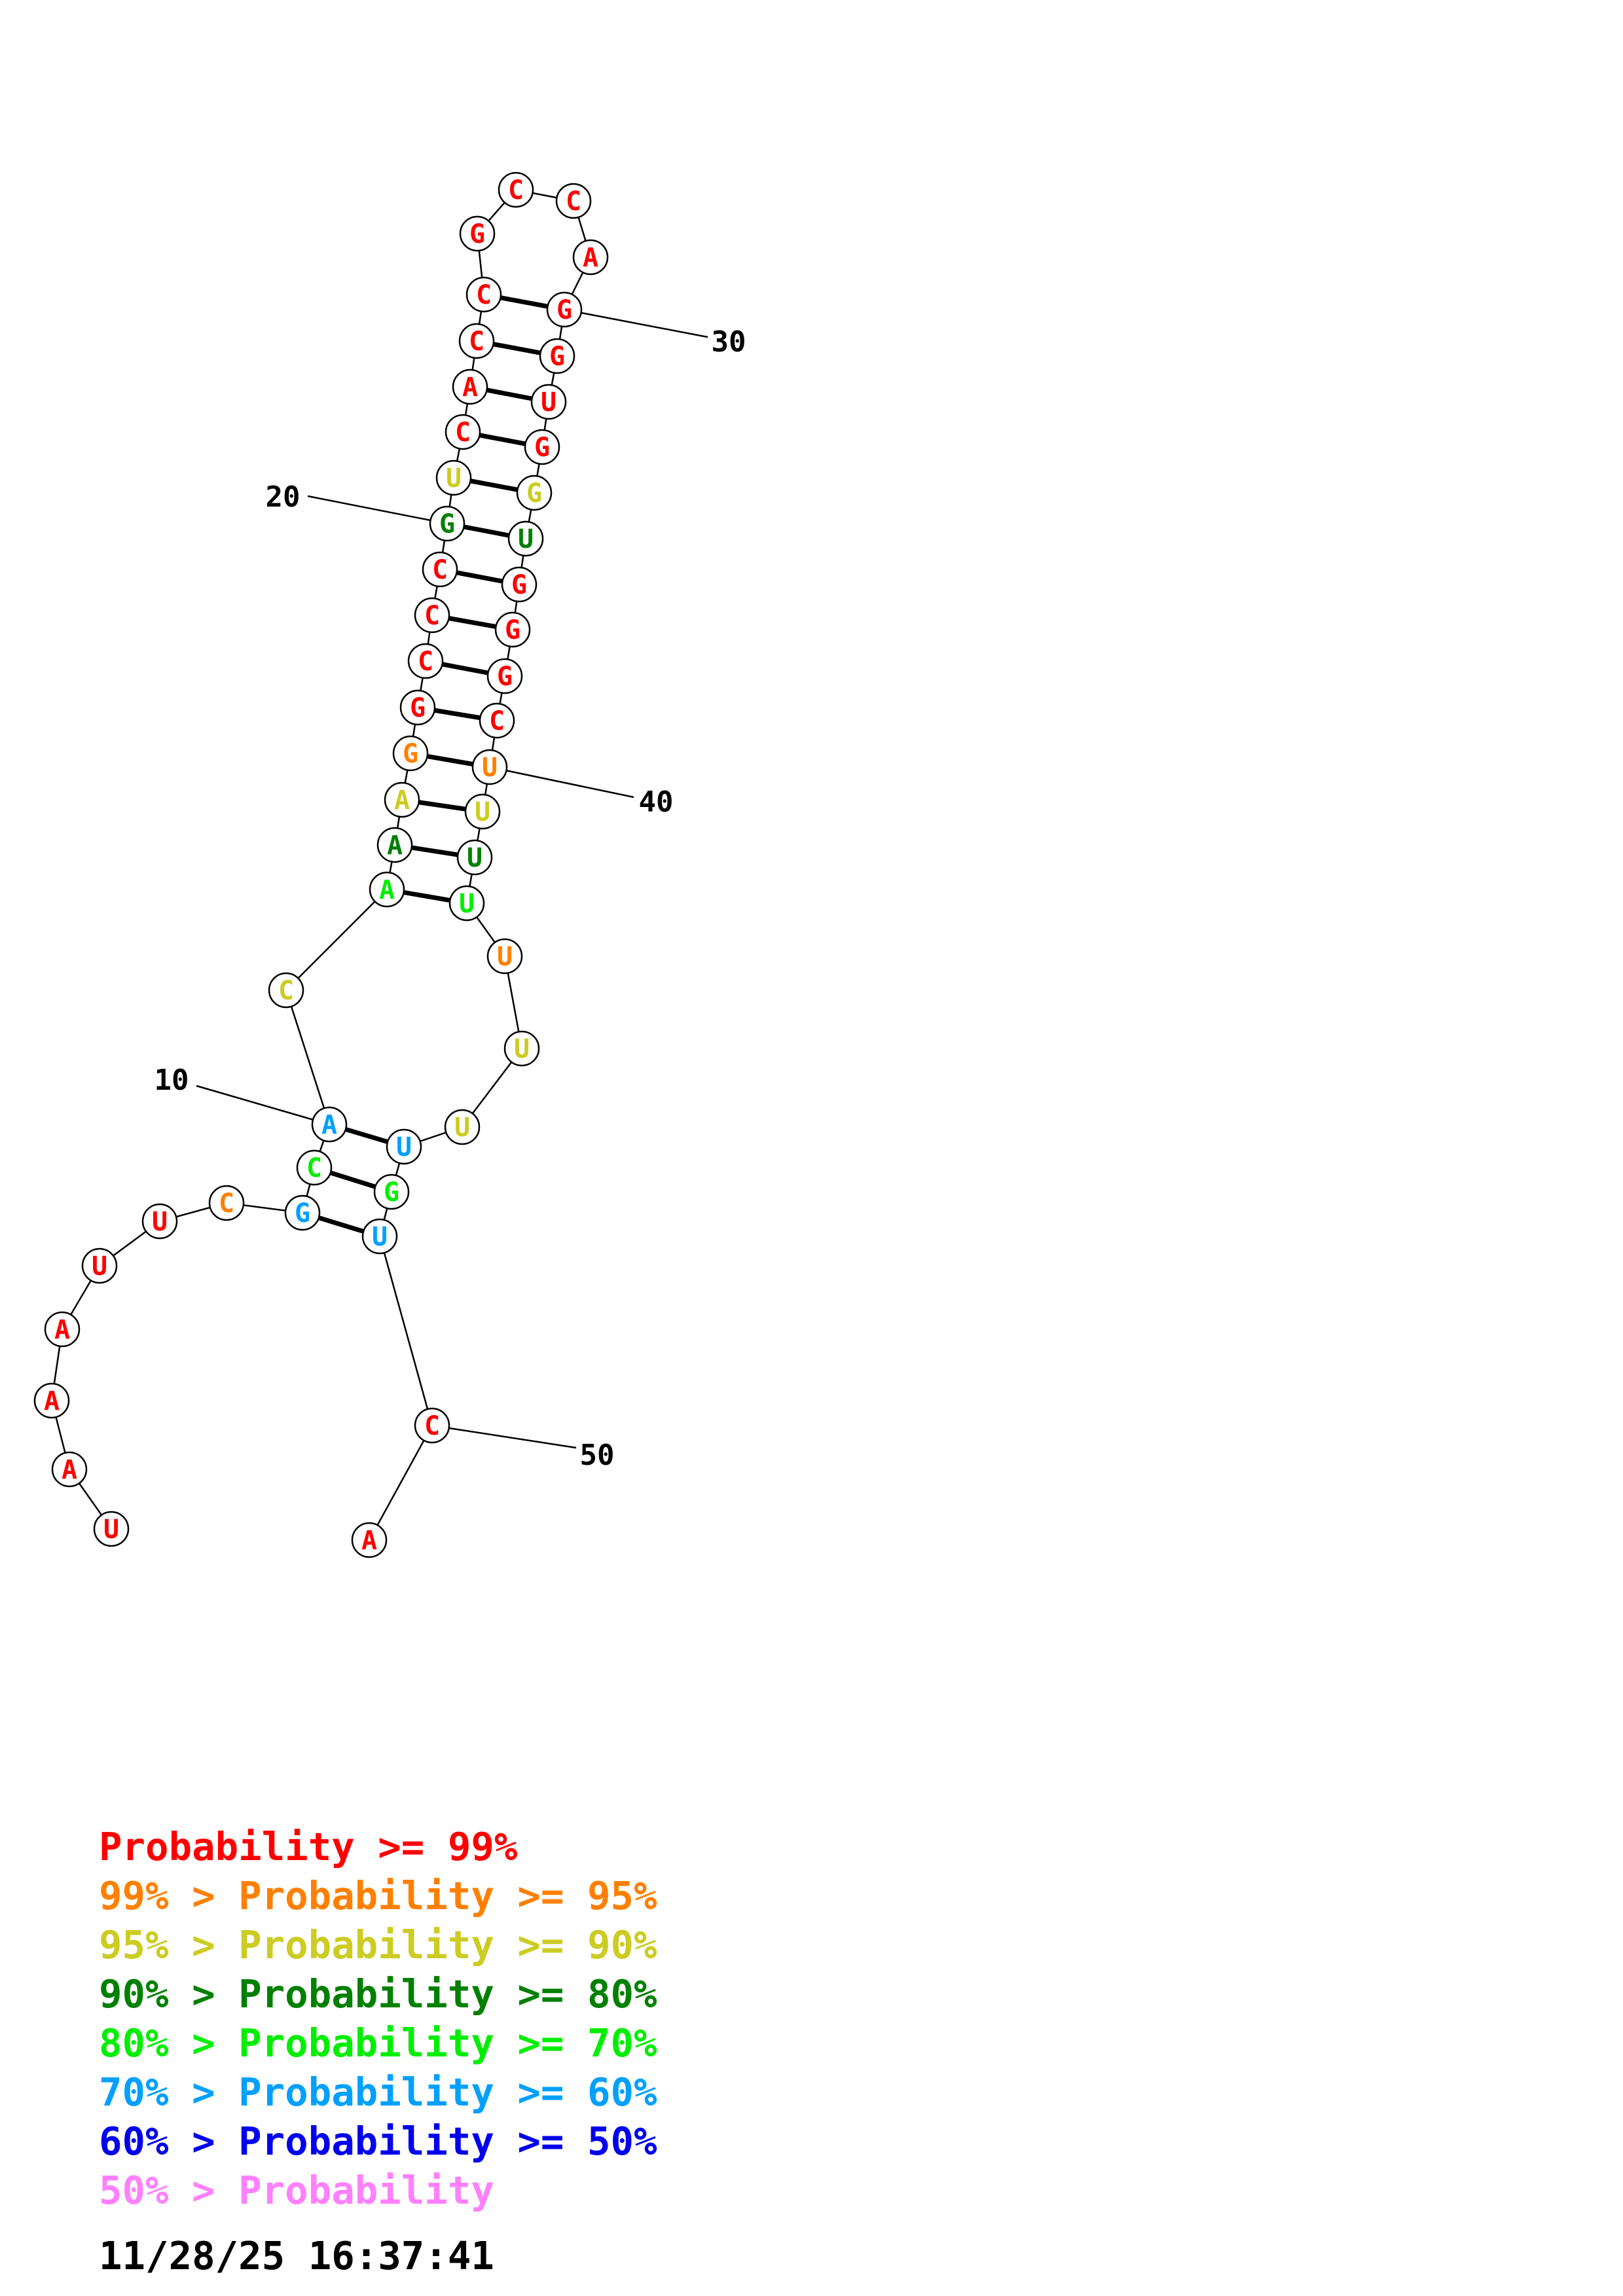 The width and height of the screenshot is (1623, 2296). I want to click on legend-line-p50: 60% > Probability >= 50%, so click(378, 2141).